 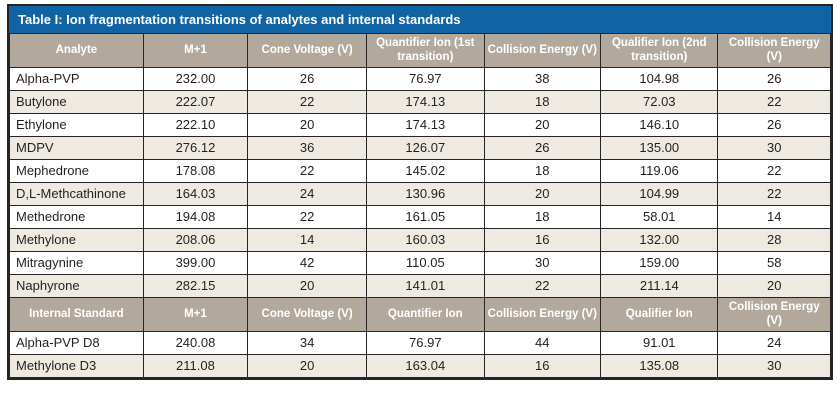 I want to click on analyte-name-cell: MDPV, so click(x=76, y=147).